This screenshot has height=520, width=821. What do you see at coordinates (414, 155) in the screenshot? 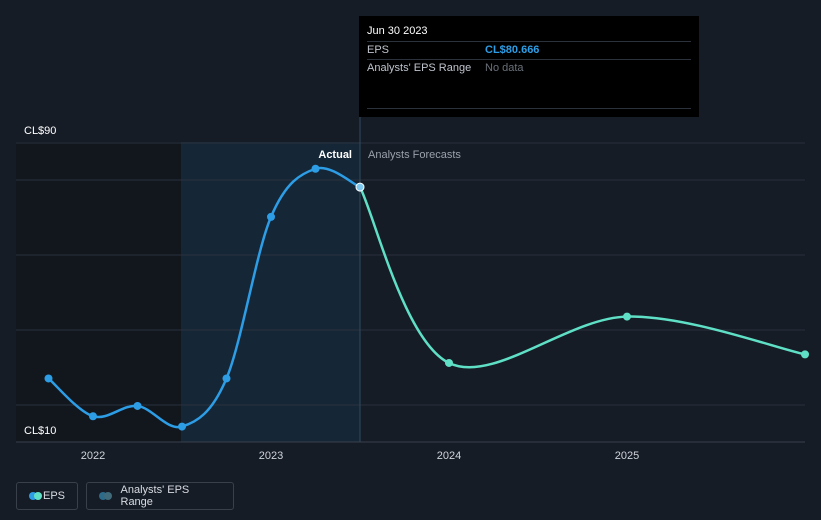
I see `forecast-label: Analysts Forecasts` at bounding box center [414, 155].